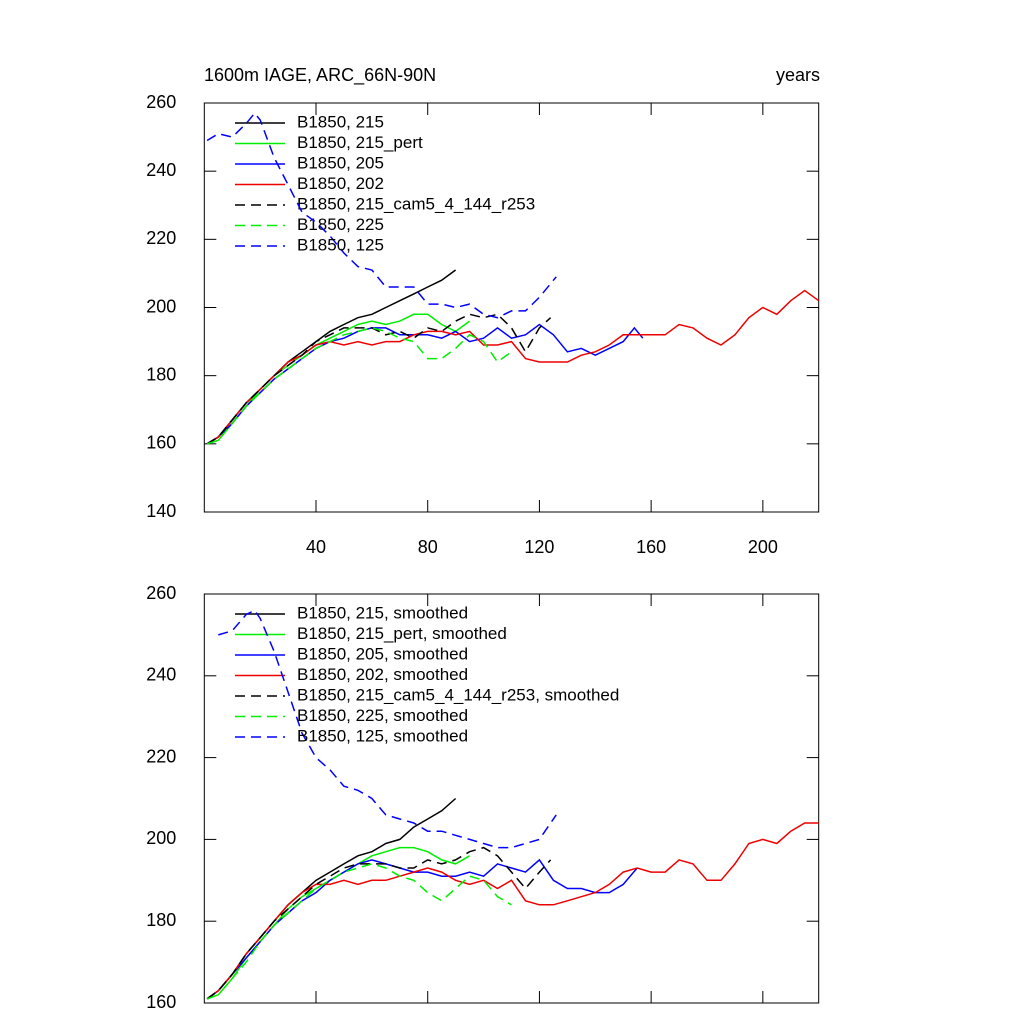 The width and height of the screenshot is (1024, 1024). I want to click on legend-label: B1850, 225, so click(340, 224).